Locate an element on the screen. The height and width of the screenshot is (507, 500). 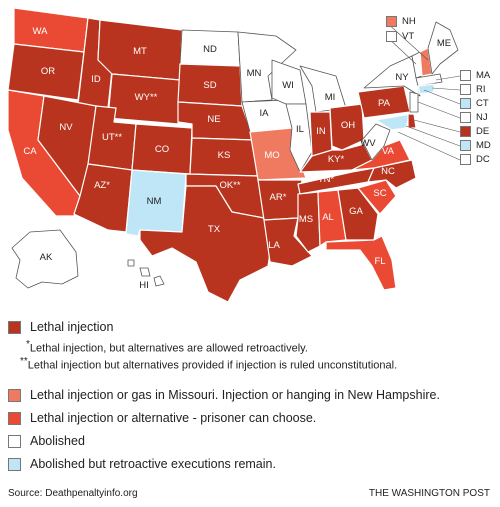
label-CA: CA is located at coordinates (30, 151).